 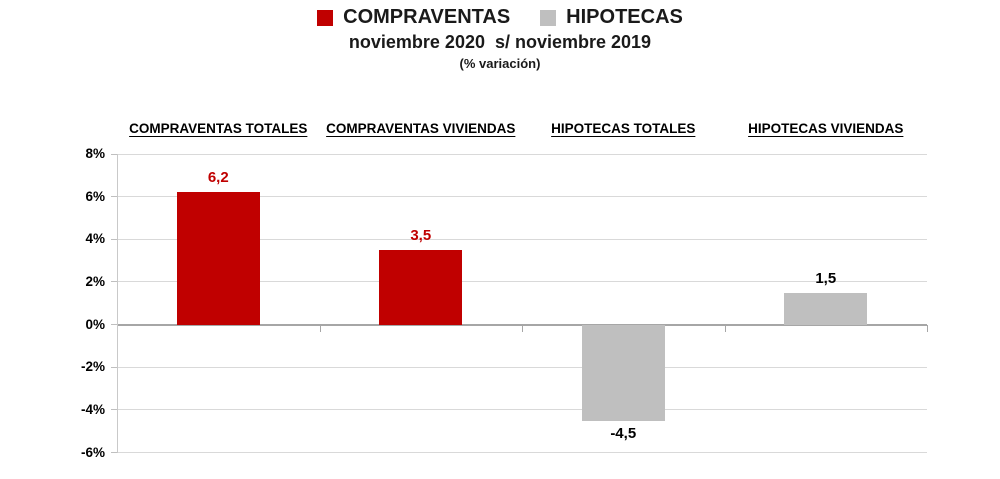 What do you see at coordinates (623, 372) in the screenshot?
I see `bar-hipotecas-totales` at bounding box center [623, 372].